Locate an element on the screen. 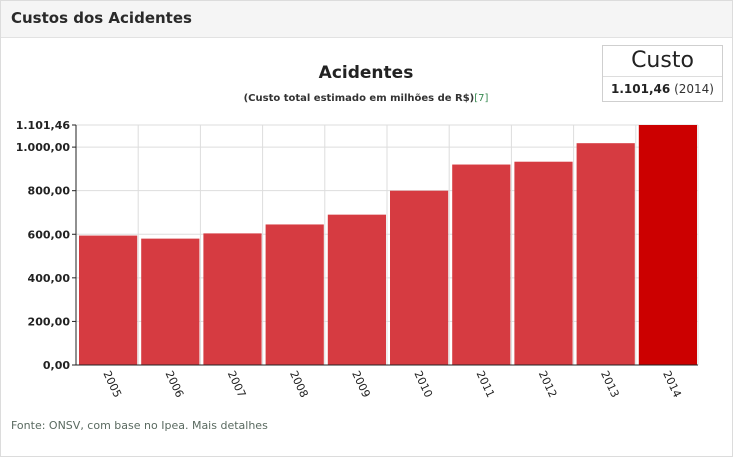 The width and height of the screenshot is (733, 457). x-tick-label: 2007 is located at coordinates (237, 384).